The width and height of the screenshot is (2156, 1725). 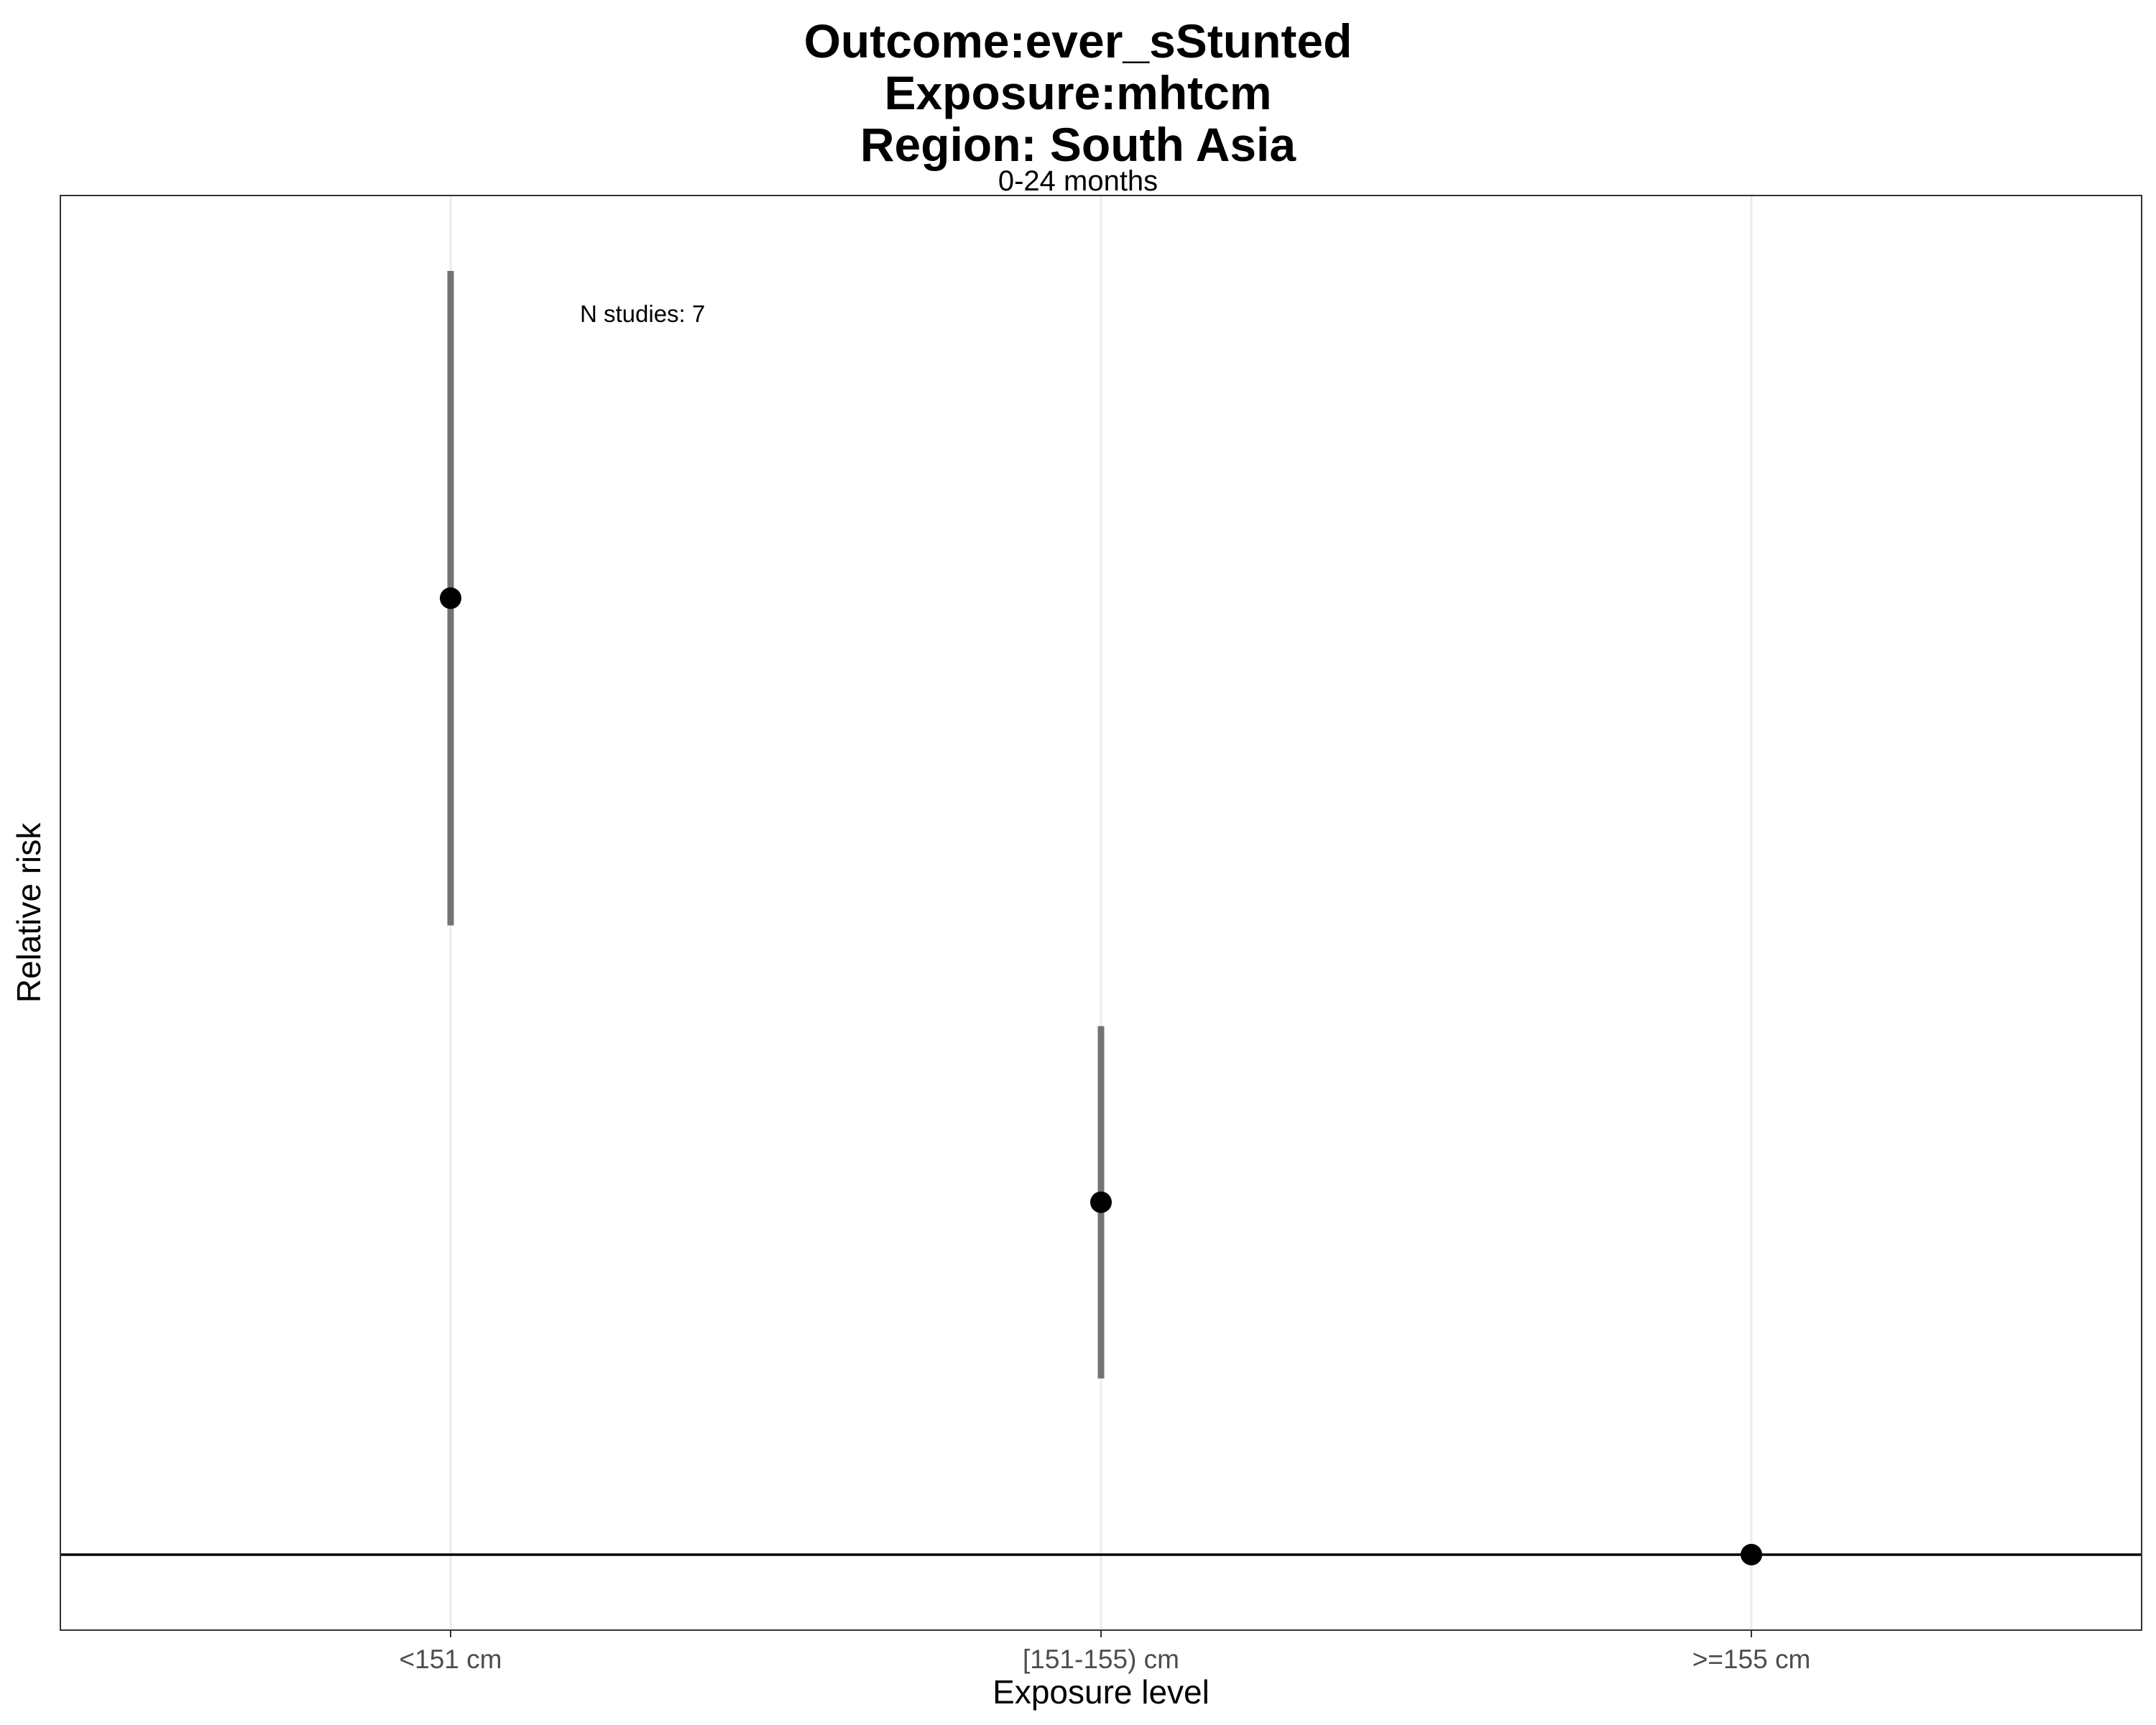 I want to click on chart-title-line-2: Exposure:mhtcm, so click(x=1078, y=92).